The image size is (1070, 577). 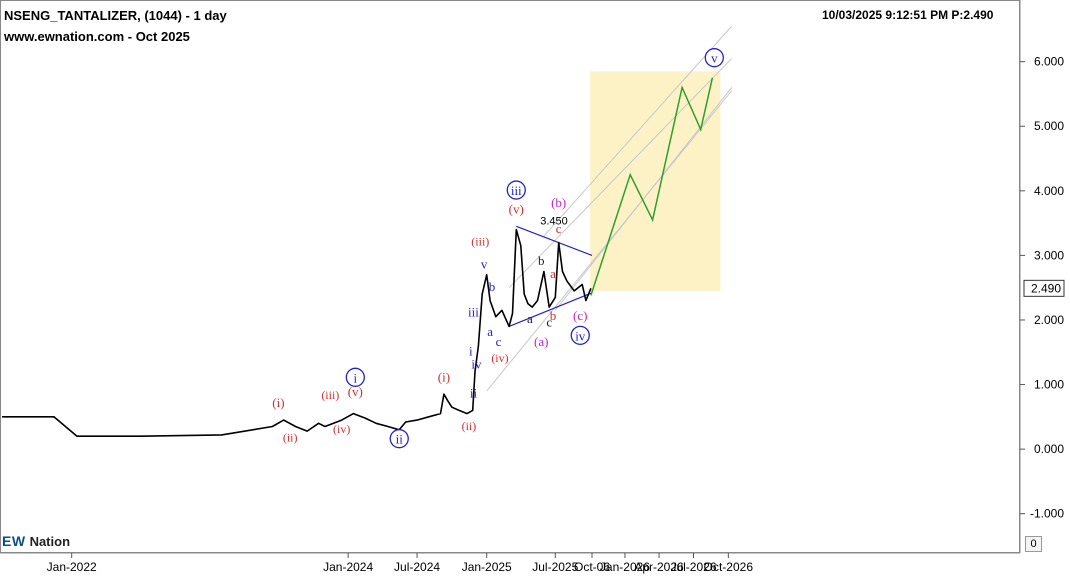 What do you see at coordinates (492, 286) in the screenshot?
I see `wave-label-16: b` at bounding box center [492, 286].